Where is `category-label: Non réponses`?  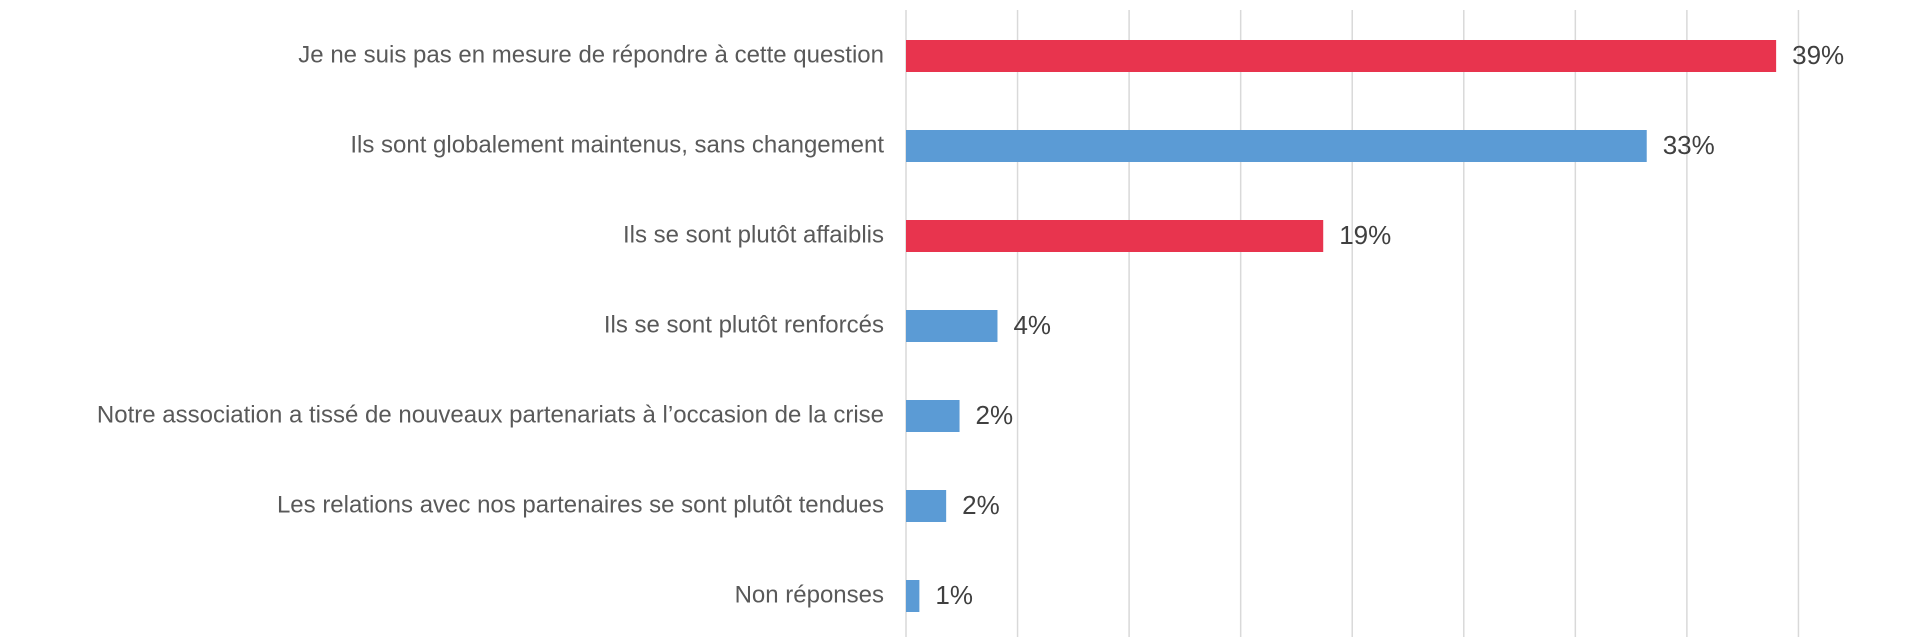
category-label: Non réponses is located at coordinates (809, 594).